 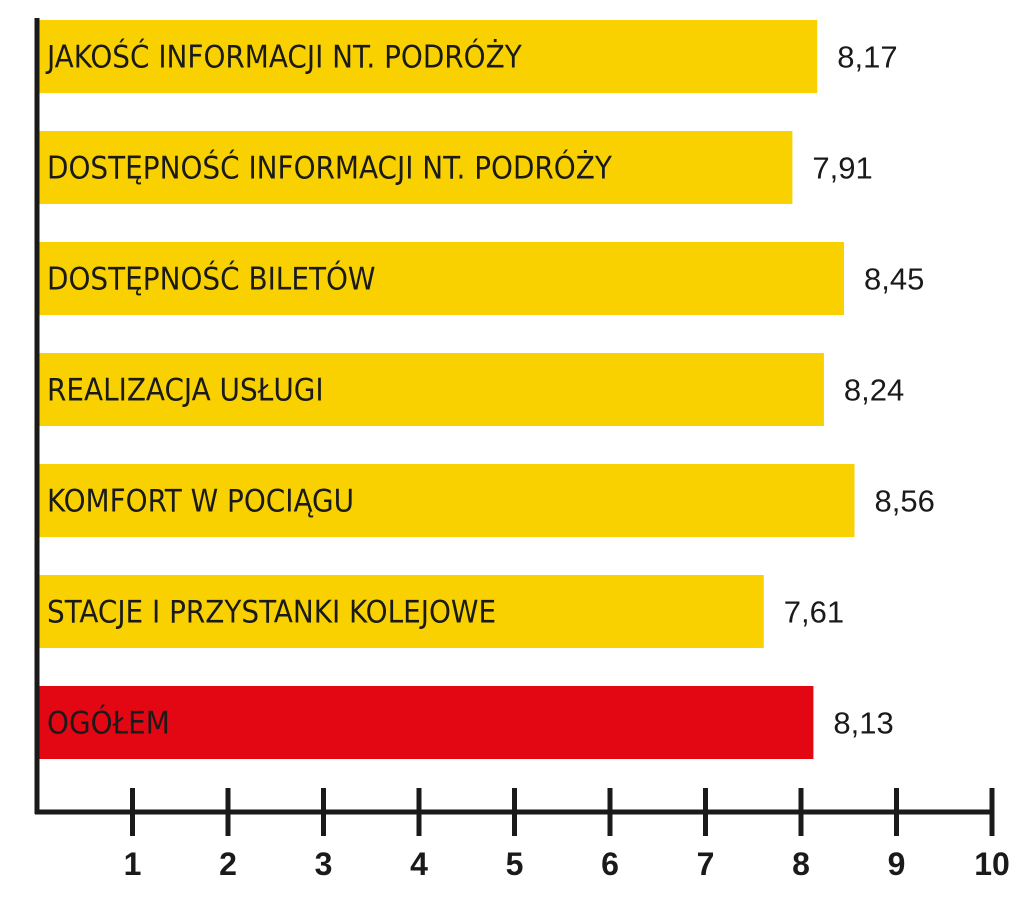 I want to click on x-tick-label: 9, so click(x=897, y=864).